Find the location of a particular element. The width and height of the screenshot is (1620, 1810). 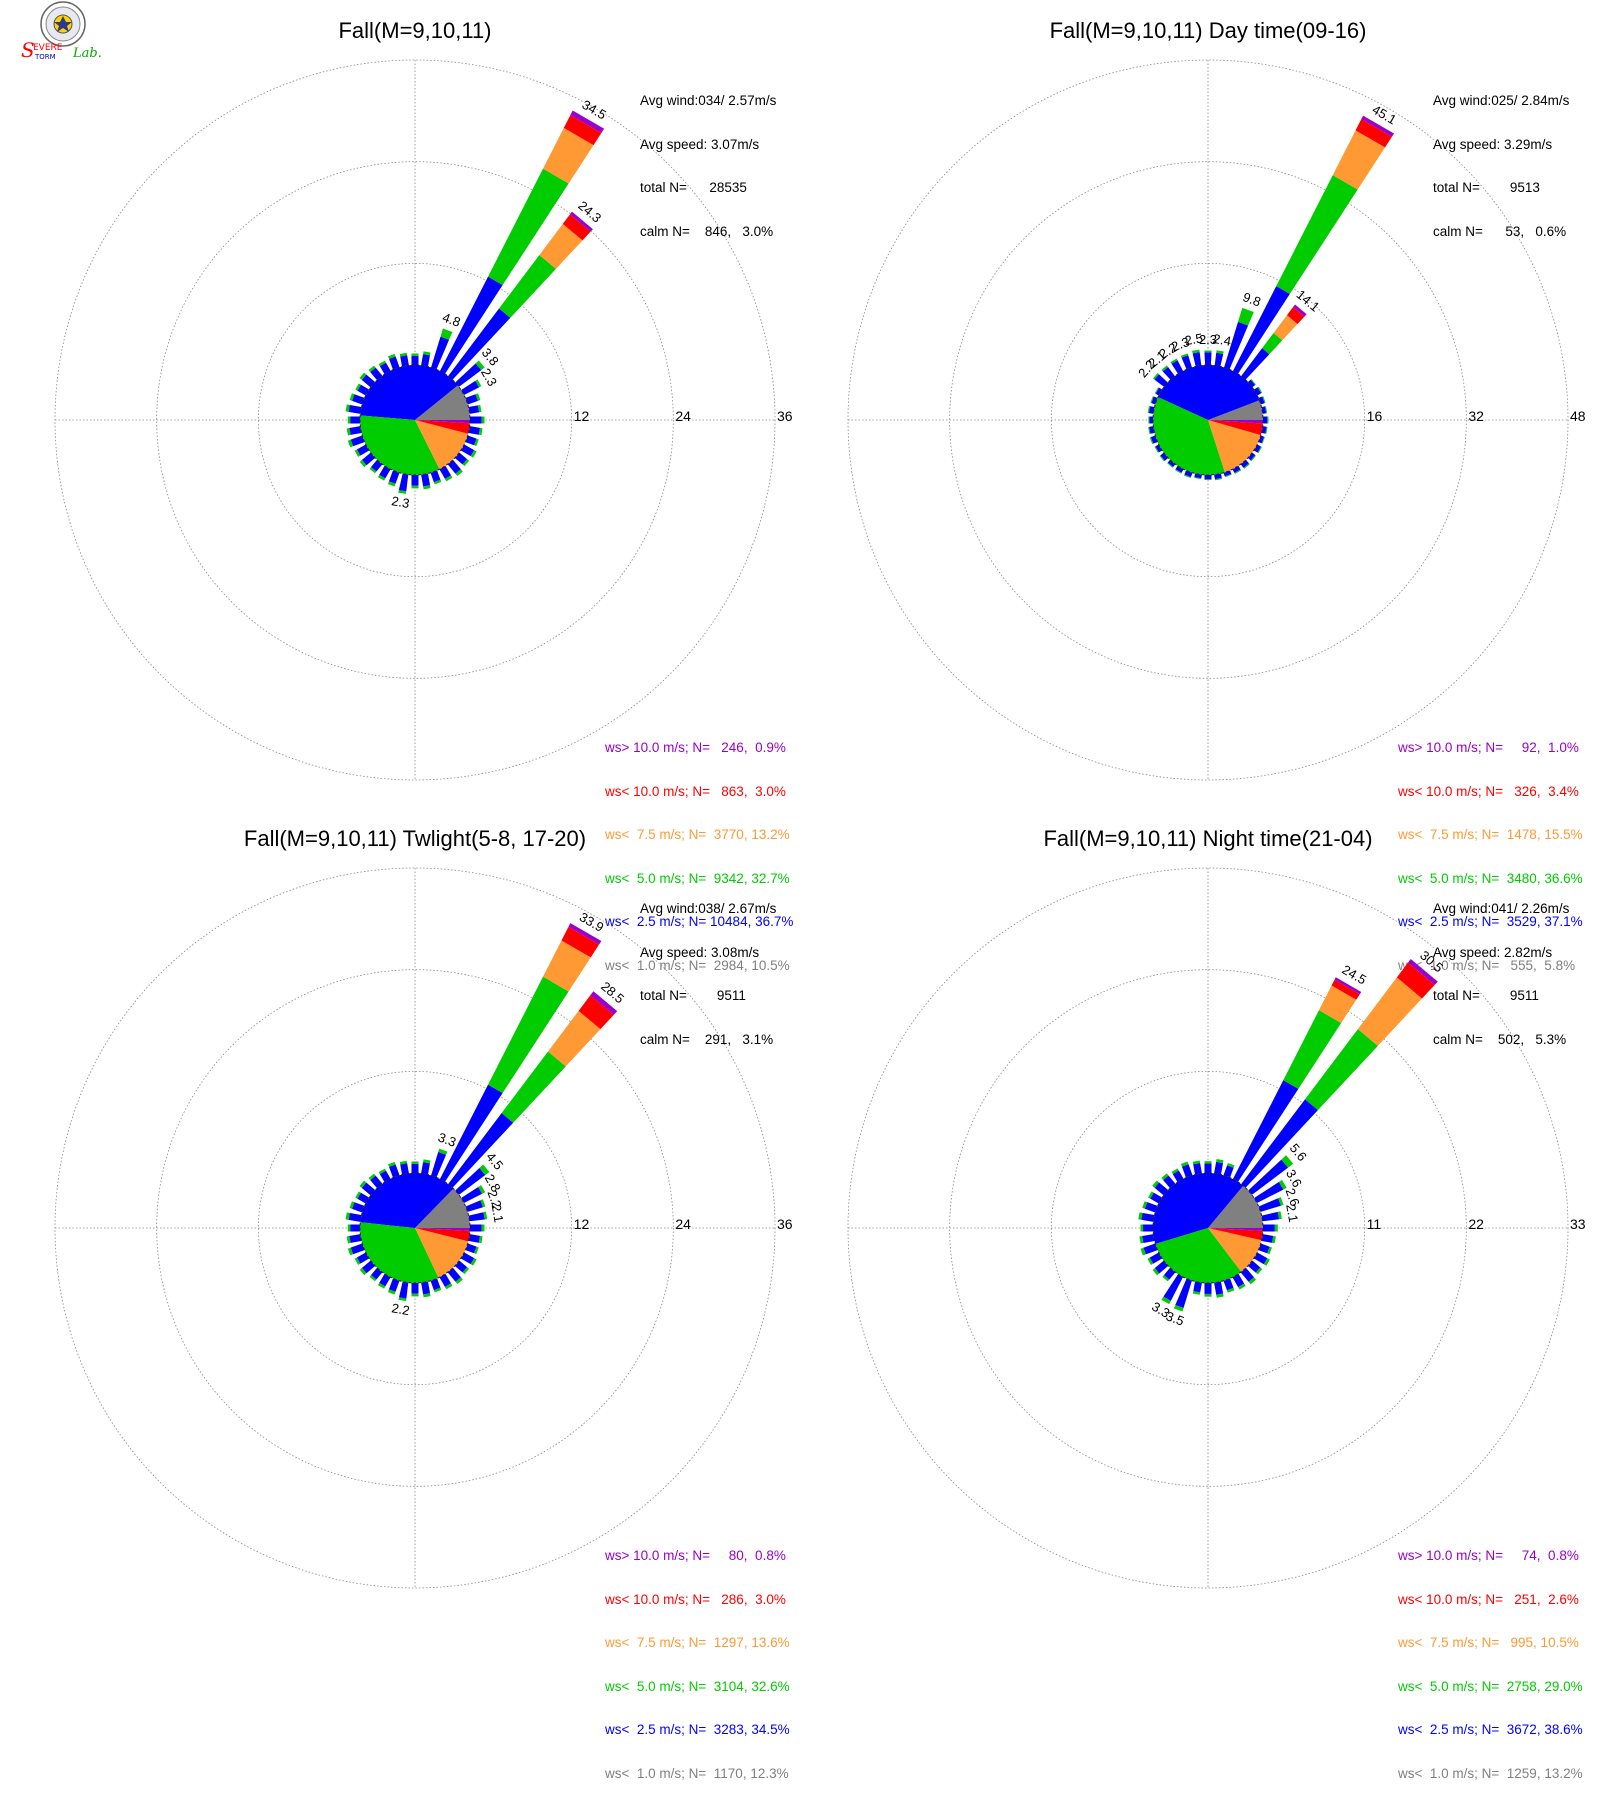

legend-lt5: ws< 5.0 m/s; N= 3104, 32.6% is located at coordinates (697, 1687).